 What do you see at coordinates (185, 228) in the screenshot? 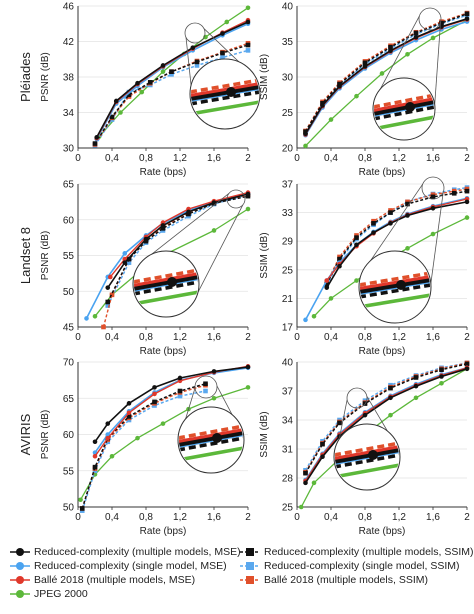
I see `zoom-connector` at bounding box center [185, 228].